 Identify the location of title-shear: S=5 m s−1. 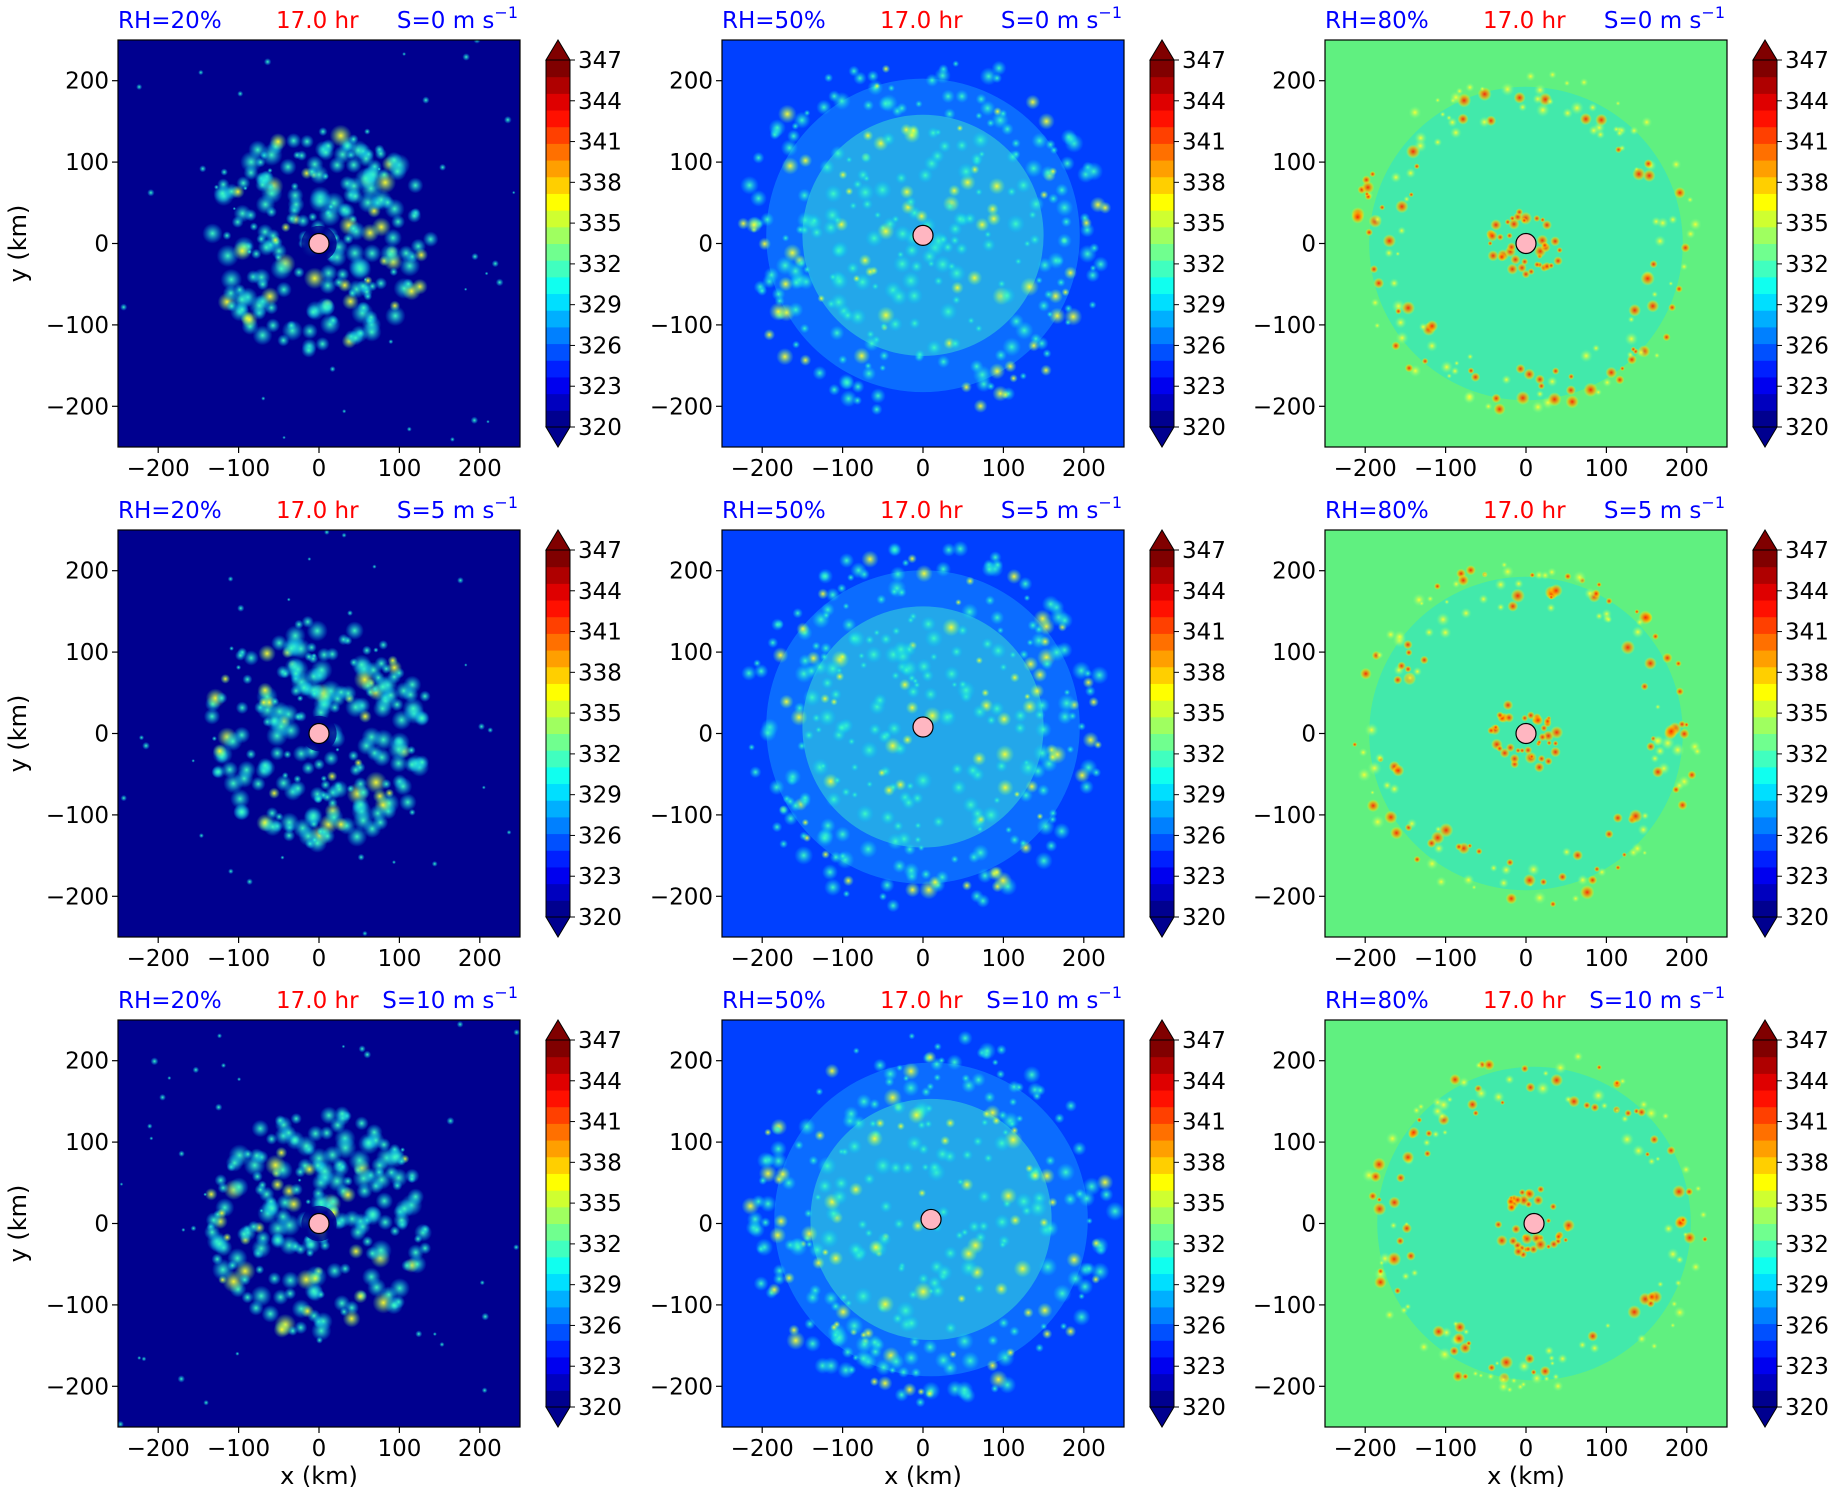
(457, 508).